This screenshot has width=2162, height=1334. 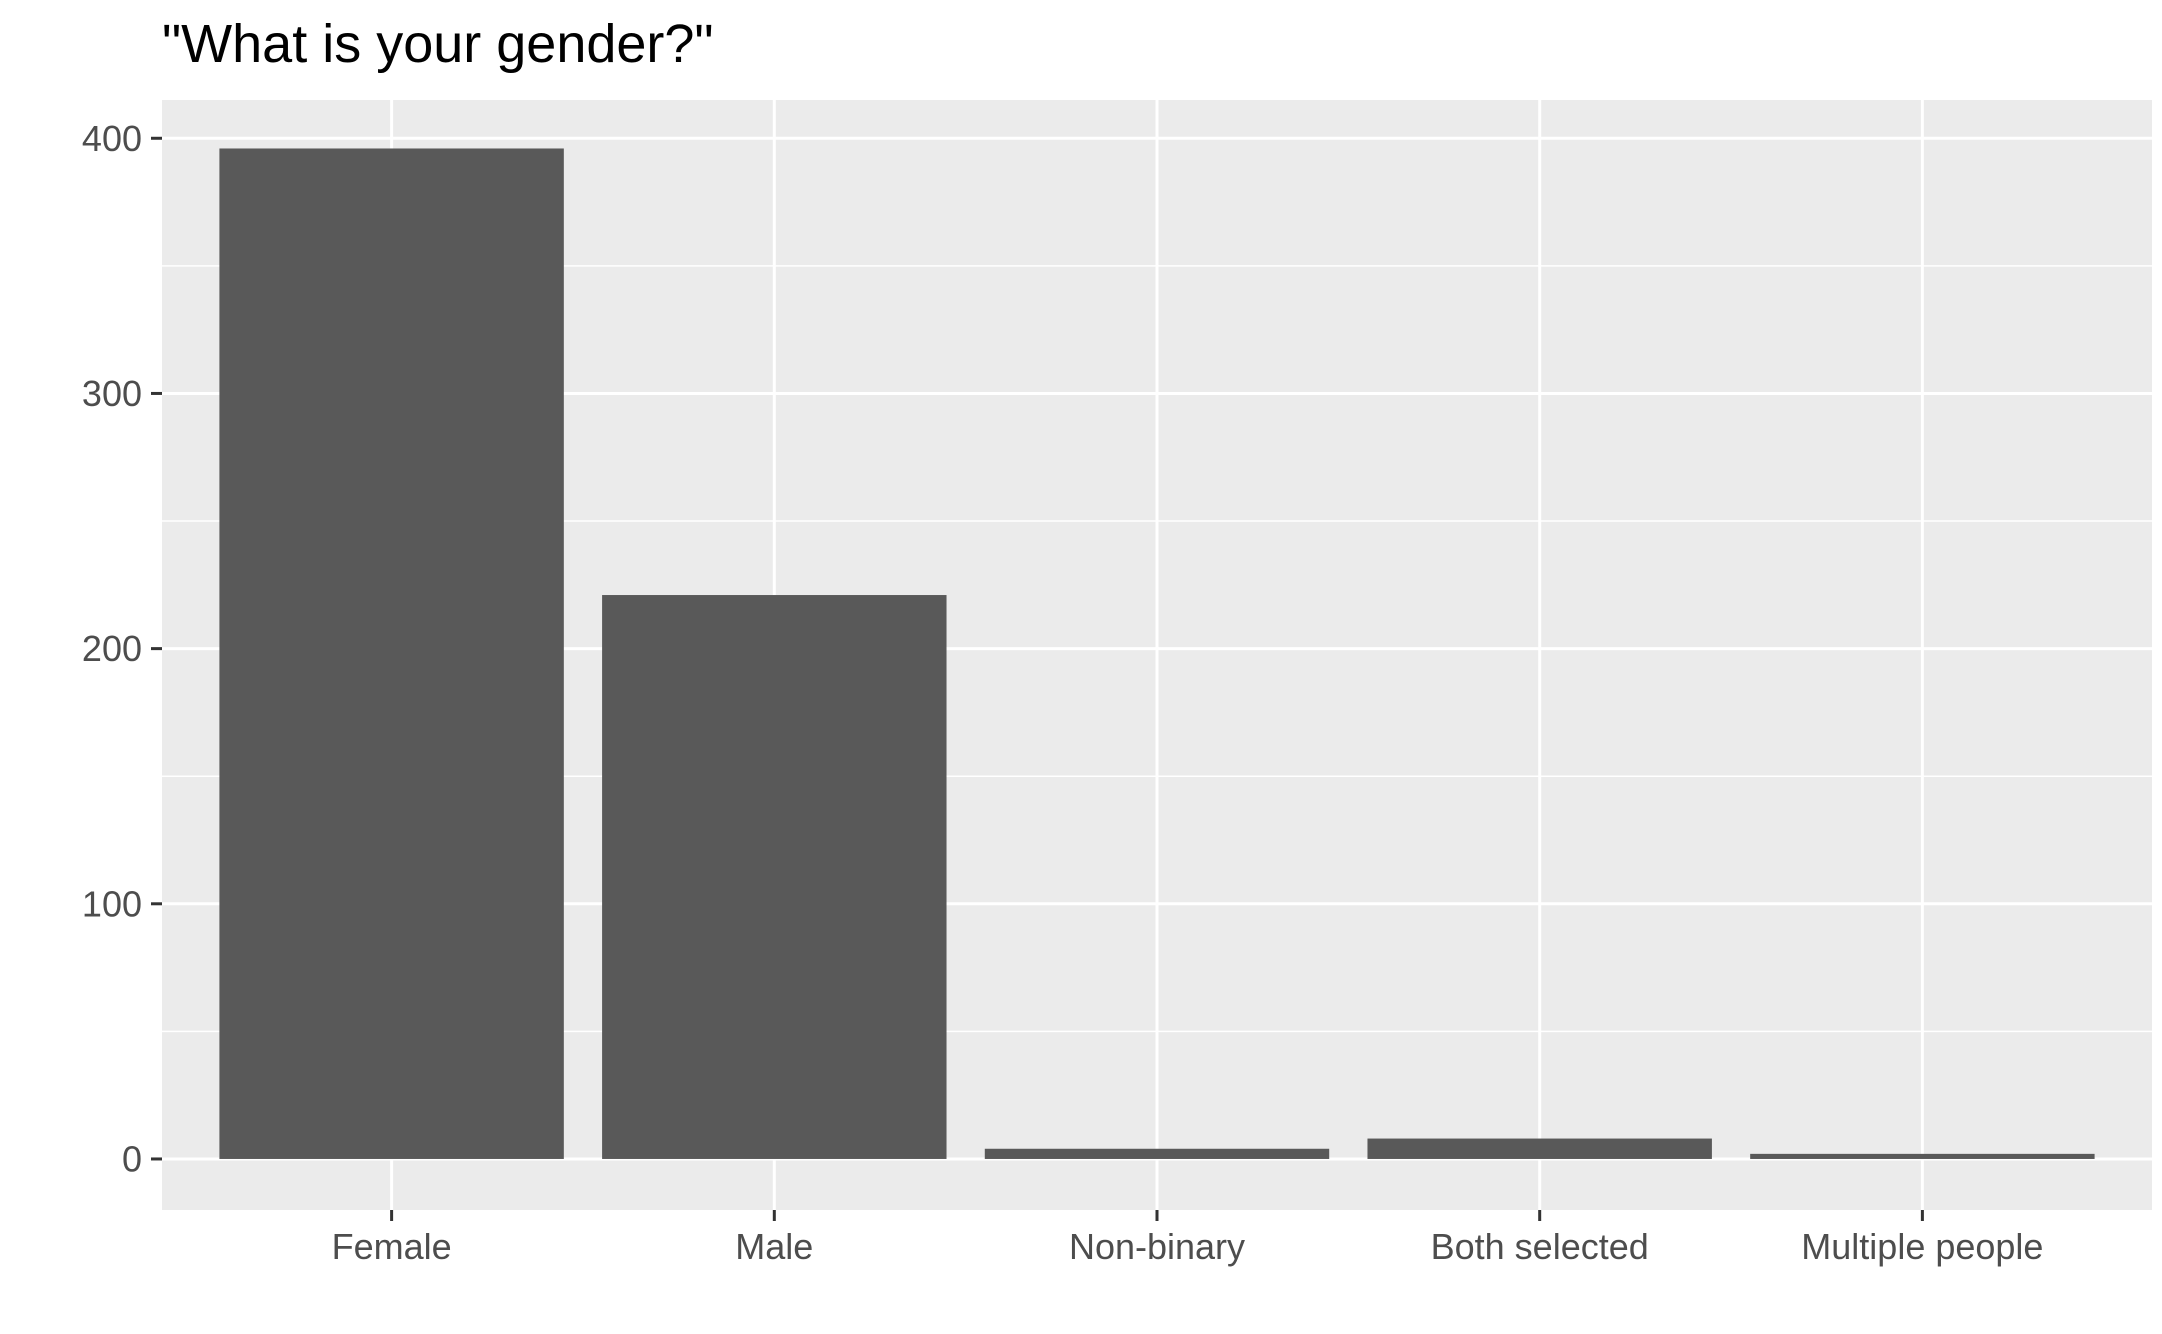 I want to click on x-tick-label: Non-binary, so click(x=1157, y=1246).